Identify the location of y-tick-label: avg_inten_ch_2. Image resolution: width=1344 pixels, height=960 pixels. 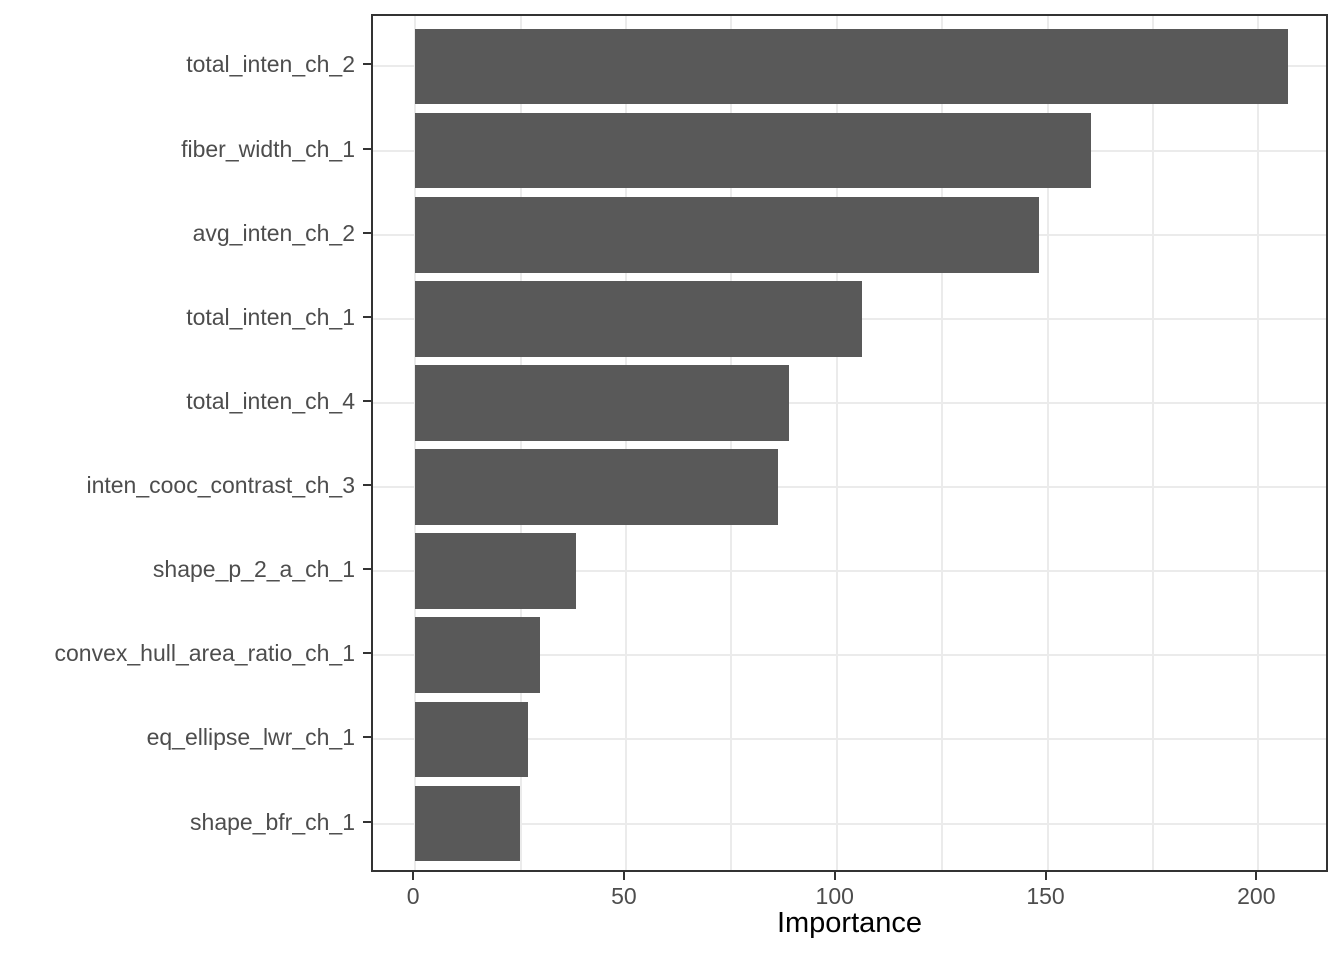
(273, 232).